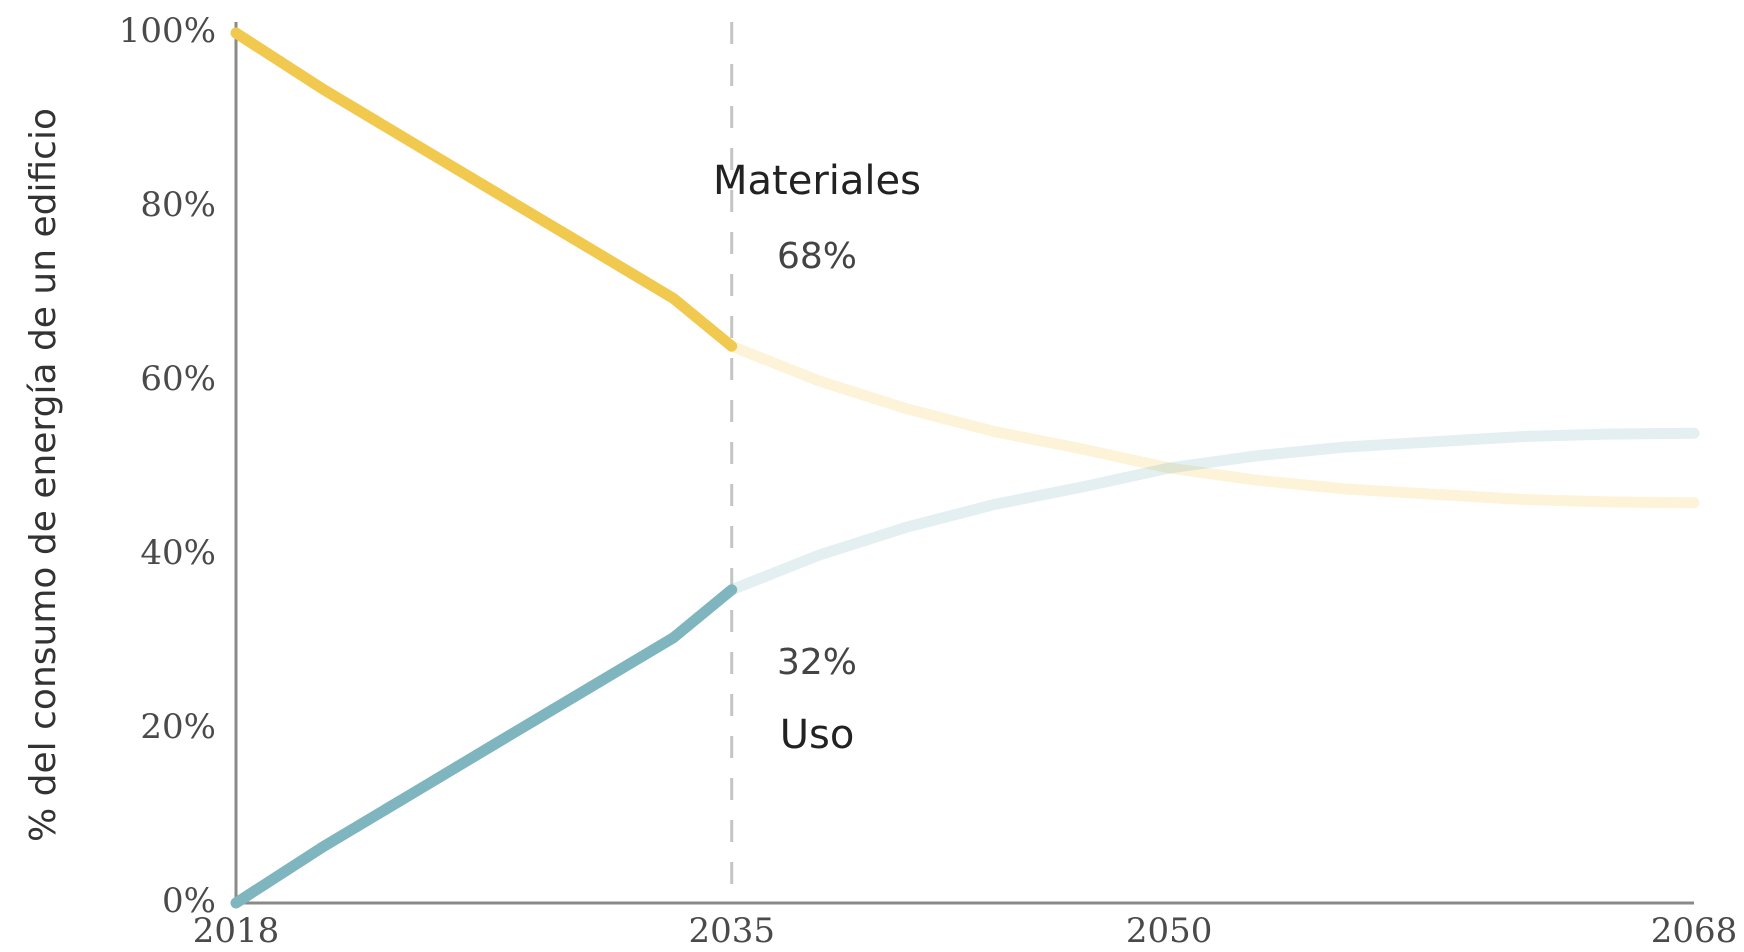 The image size is (1744, 952). I want to click on y-tick-label: 20%, so click(178, 727).